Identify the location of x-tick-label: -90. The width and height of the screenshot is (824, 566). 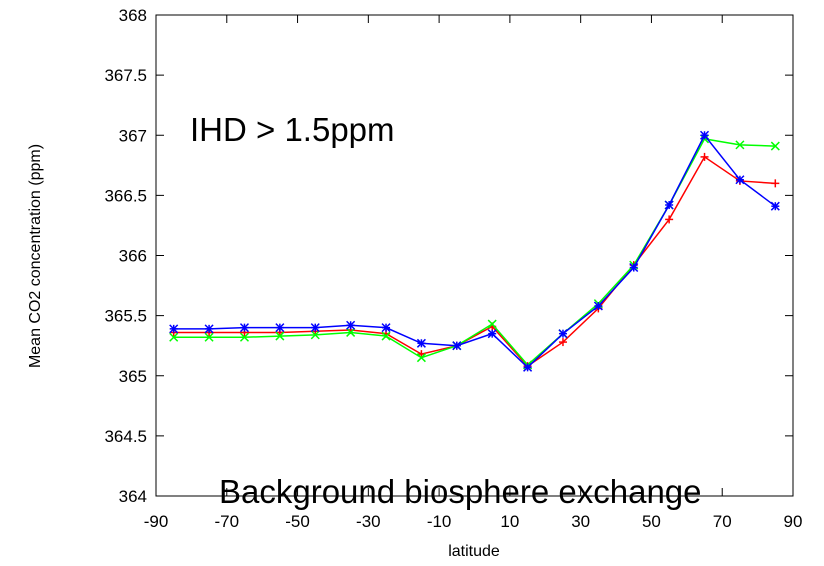
(156, 521).